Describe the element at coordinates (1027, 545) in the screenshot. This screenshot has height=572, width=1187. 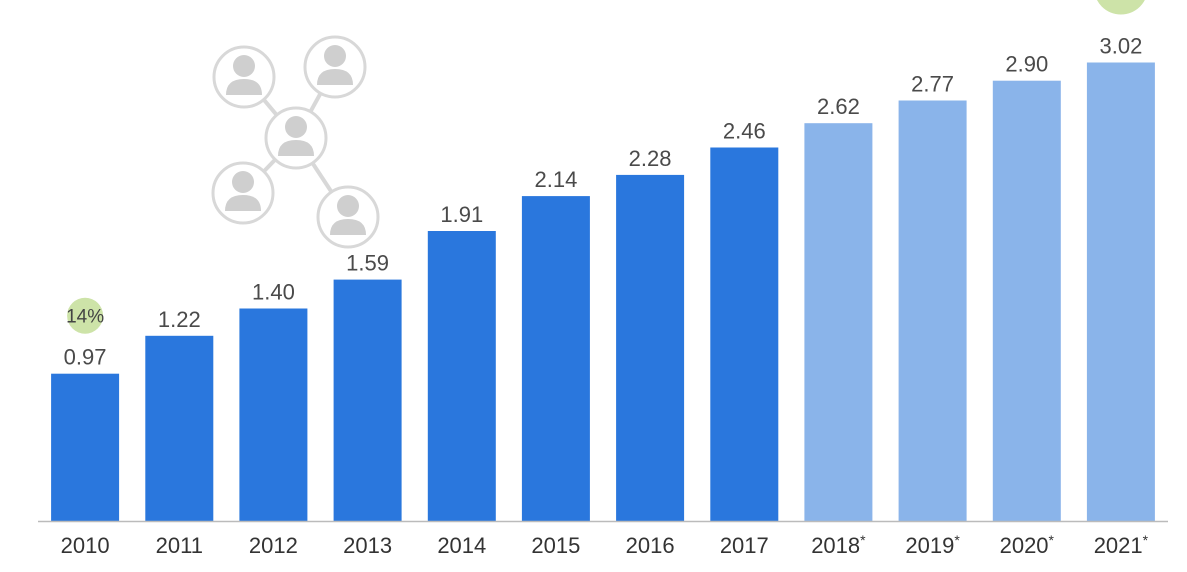
I see `x-tick-label: 2020*` at that location.